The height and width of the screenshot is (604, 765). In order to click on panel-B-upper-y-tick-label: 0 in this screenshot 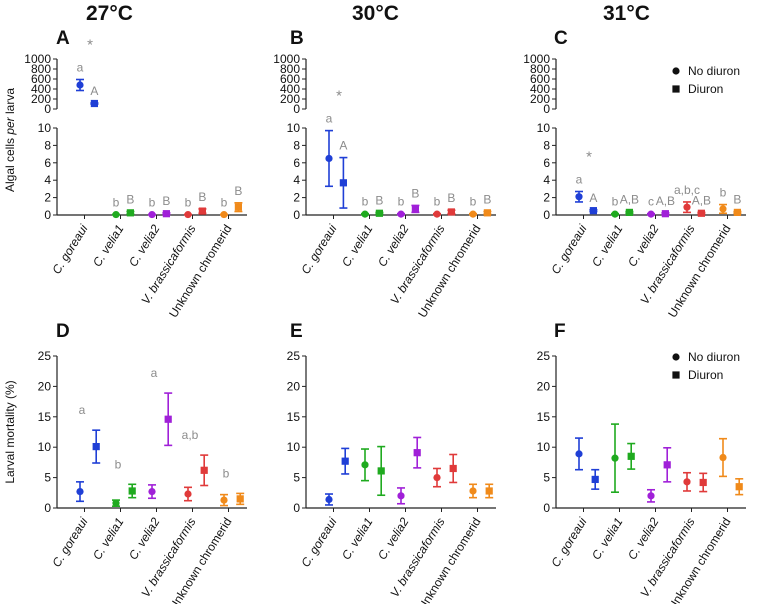, I will do `click(296, 109)`.